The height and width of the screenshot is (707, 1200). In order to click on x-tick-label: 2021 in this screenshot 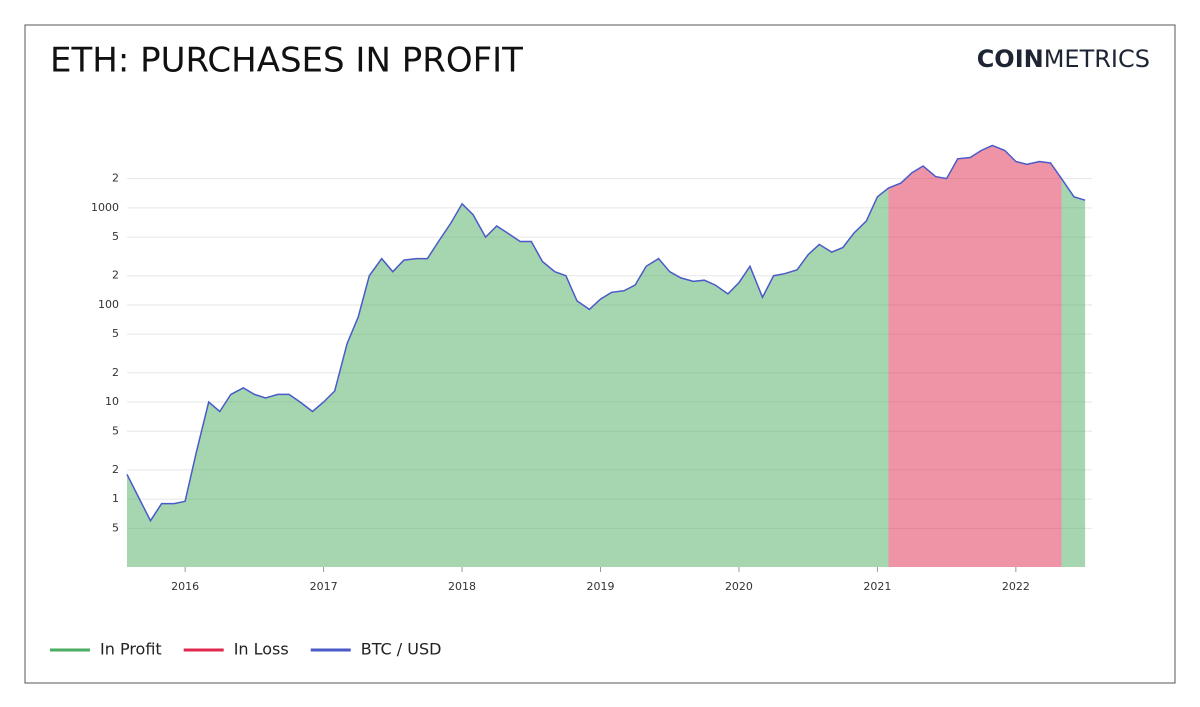, I will do `click(877, 586)`.